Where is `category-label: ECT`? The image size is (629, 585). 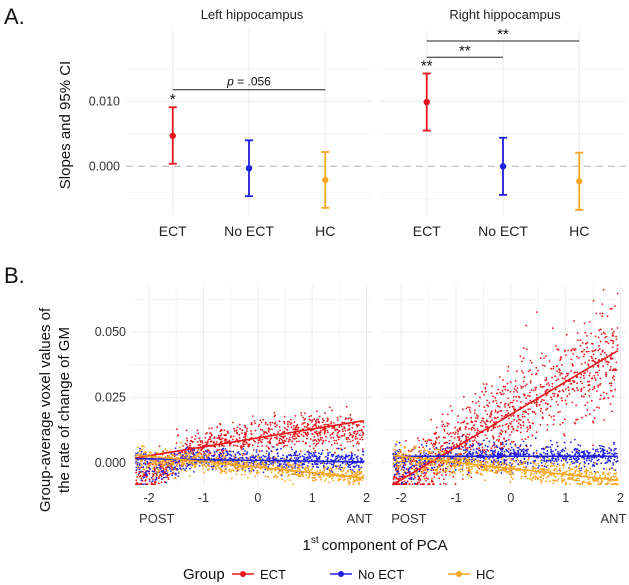
category-label: ECT is located at coordinates (173, 231).